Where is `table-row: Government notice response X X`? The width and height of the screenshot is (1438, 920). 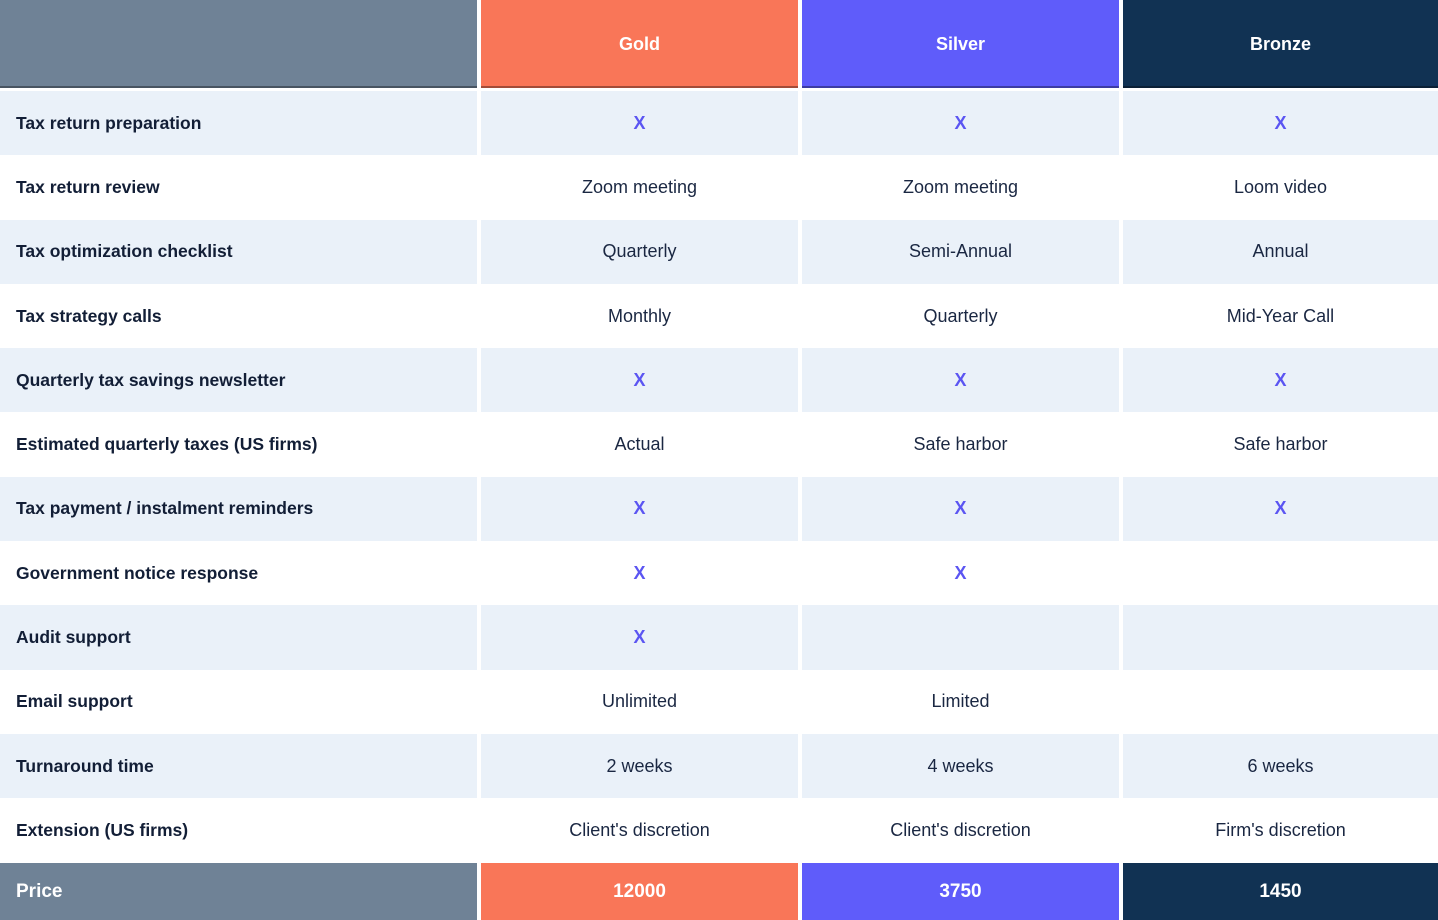
table-row: Government notice response X X is located at coordinates (719, 573).